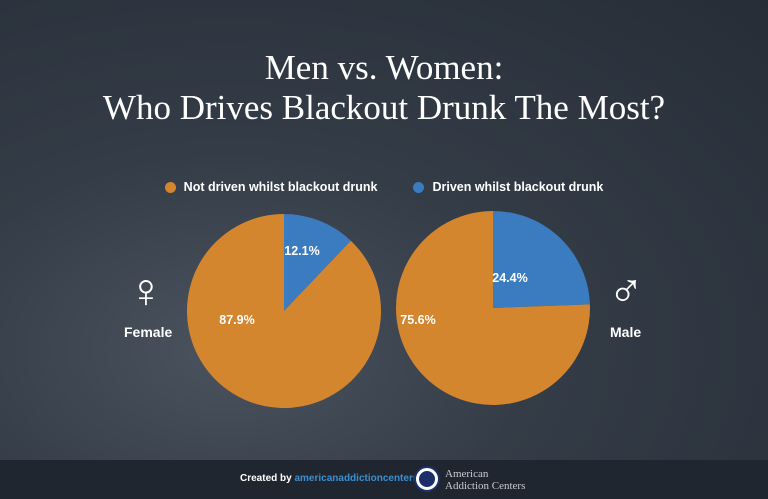 This screenshot has height=499, width=768. I want to click on logo-line-2: Addiction Centers, so click(485, 486).